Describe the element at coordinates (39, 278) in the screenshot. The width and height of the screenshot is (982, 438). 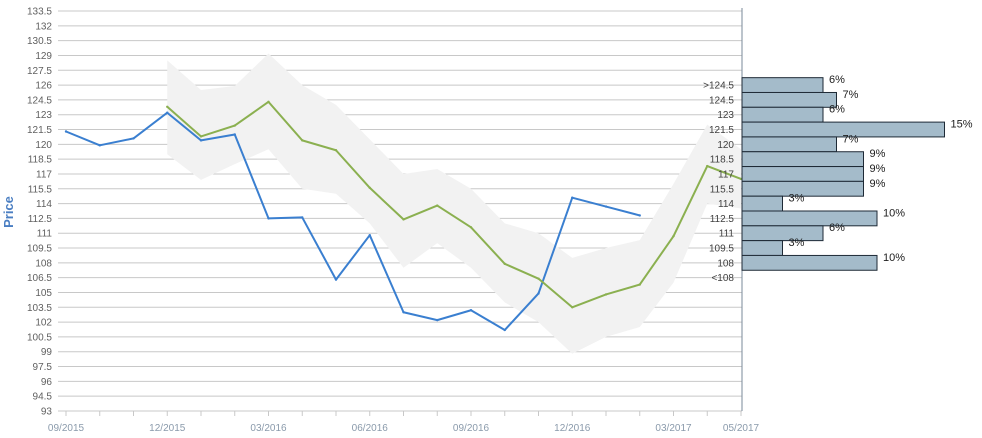
I see `y-tick-label: 106.5` at that location.